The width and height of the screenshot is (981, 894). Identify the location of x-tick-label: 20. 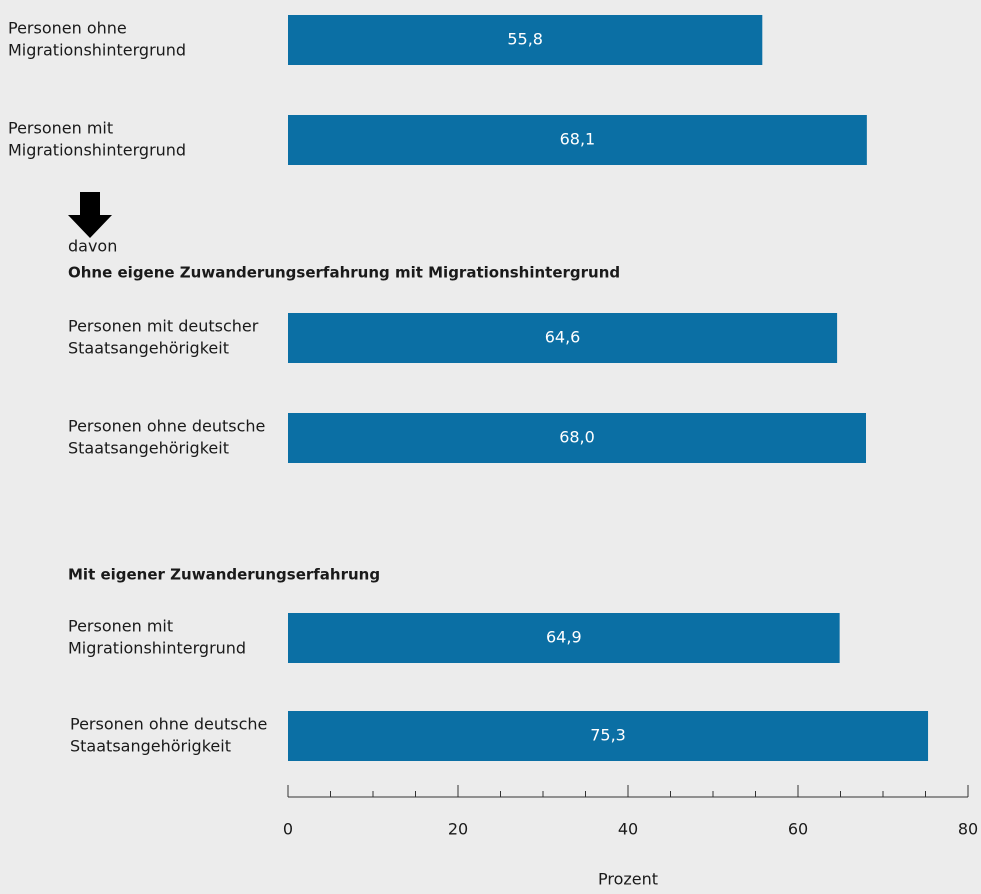
(458, 829).